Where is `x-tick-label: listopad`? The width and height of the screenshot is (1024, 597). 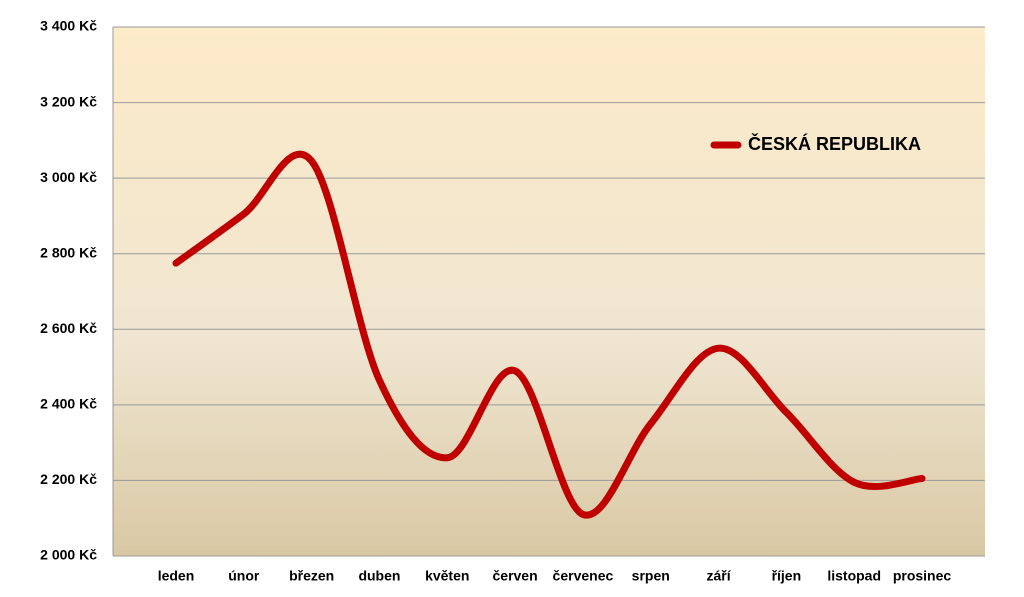 x-tick-label: listopad is located at coordinates (854, 576).